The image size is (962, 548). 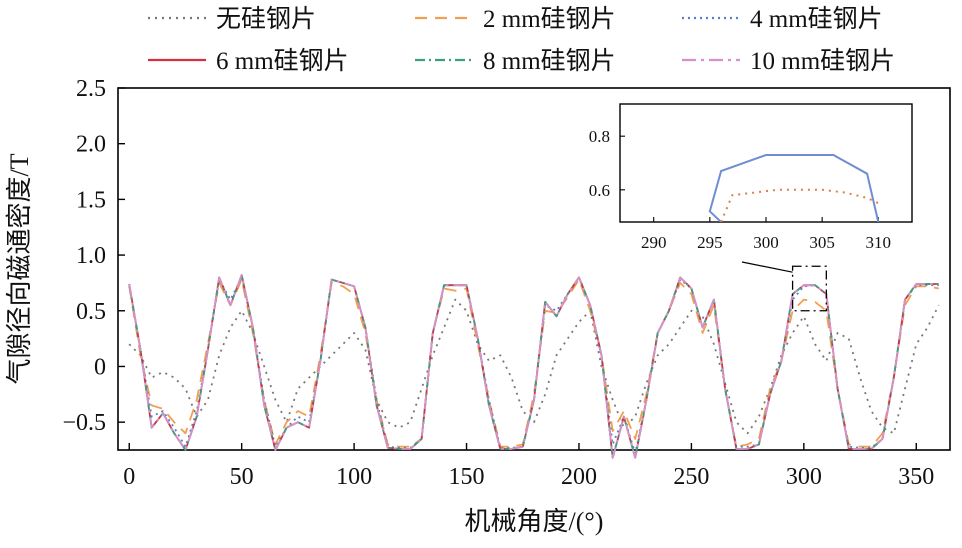 What do you see at coordinates (879, 242) in the screenshot?
I see `inset-x-tick-label: 310` at bounding box center [879, 242].